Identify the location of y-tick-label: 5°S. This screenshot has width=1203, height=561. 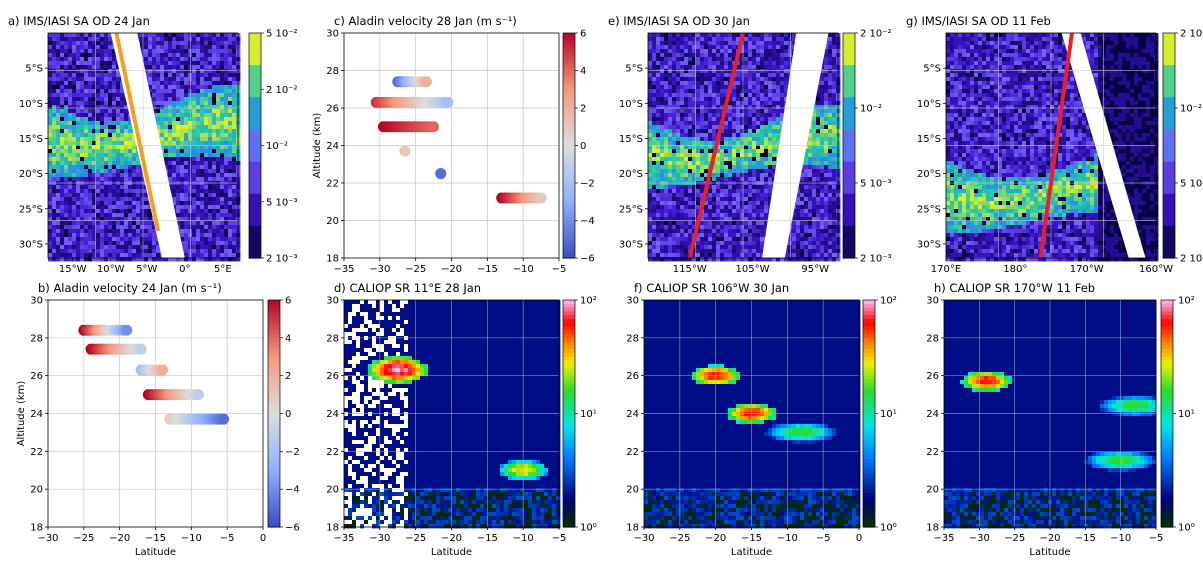
(34, 69).